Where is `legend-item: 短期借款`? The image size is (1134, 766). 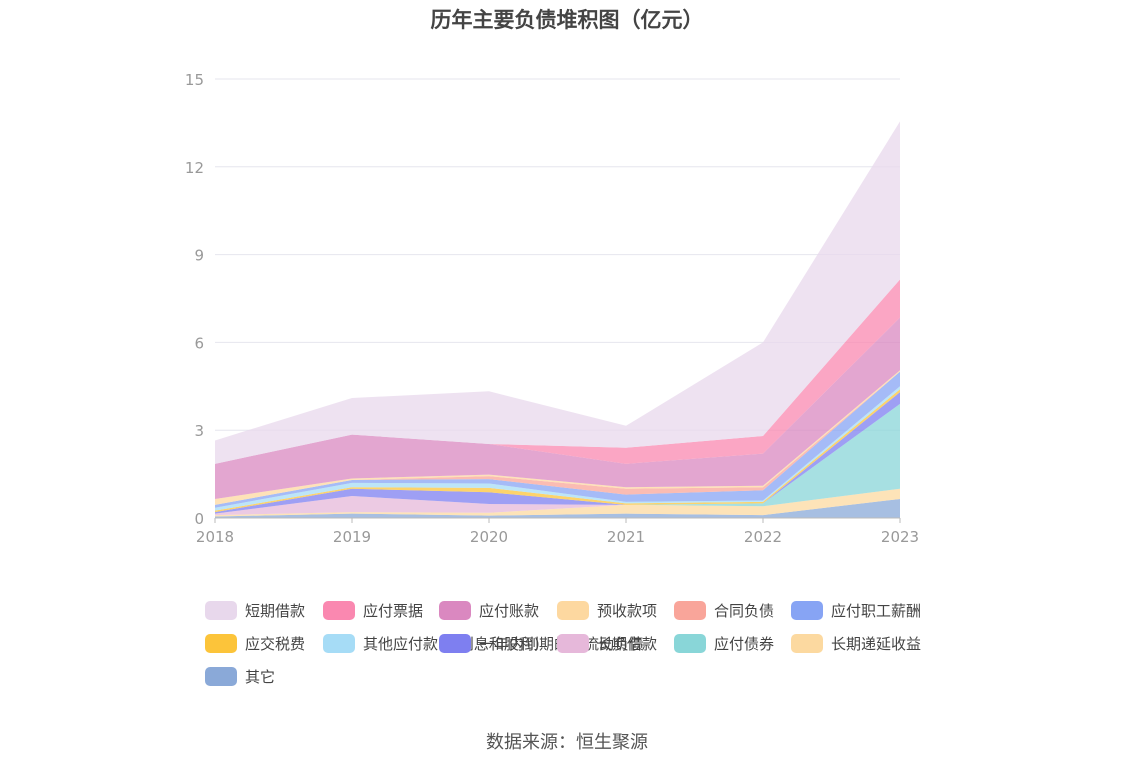 legend-item: 短期借款 is located at coordinates (255, 610).